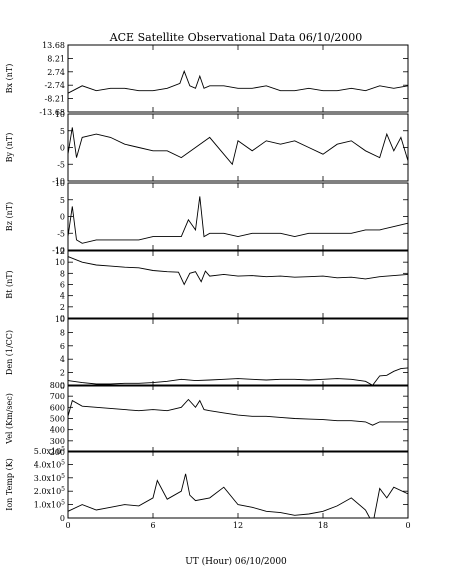 The width and height of the screenshot is (454, 567). I want to click on y-tick-label: 13.68, so click(53, 45).